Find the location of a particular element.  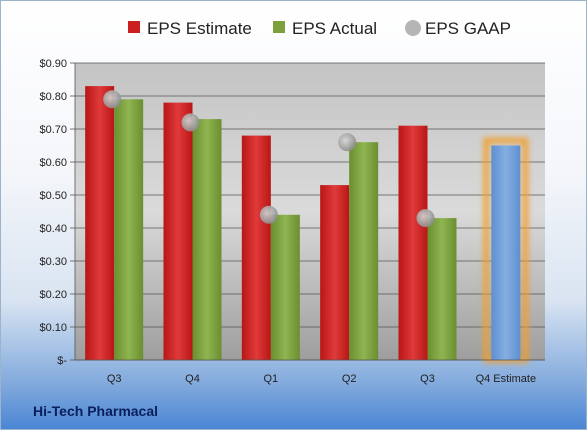

y-tick-label: $0.20 is located at coordinates (53, 295).